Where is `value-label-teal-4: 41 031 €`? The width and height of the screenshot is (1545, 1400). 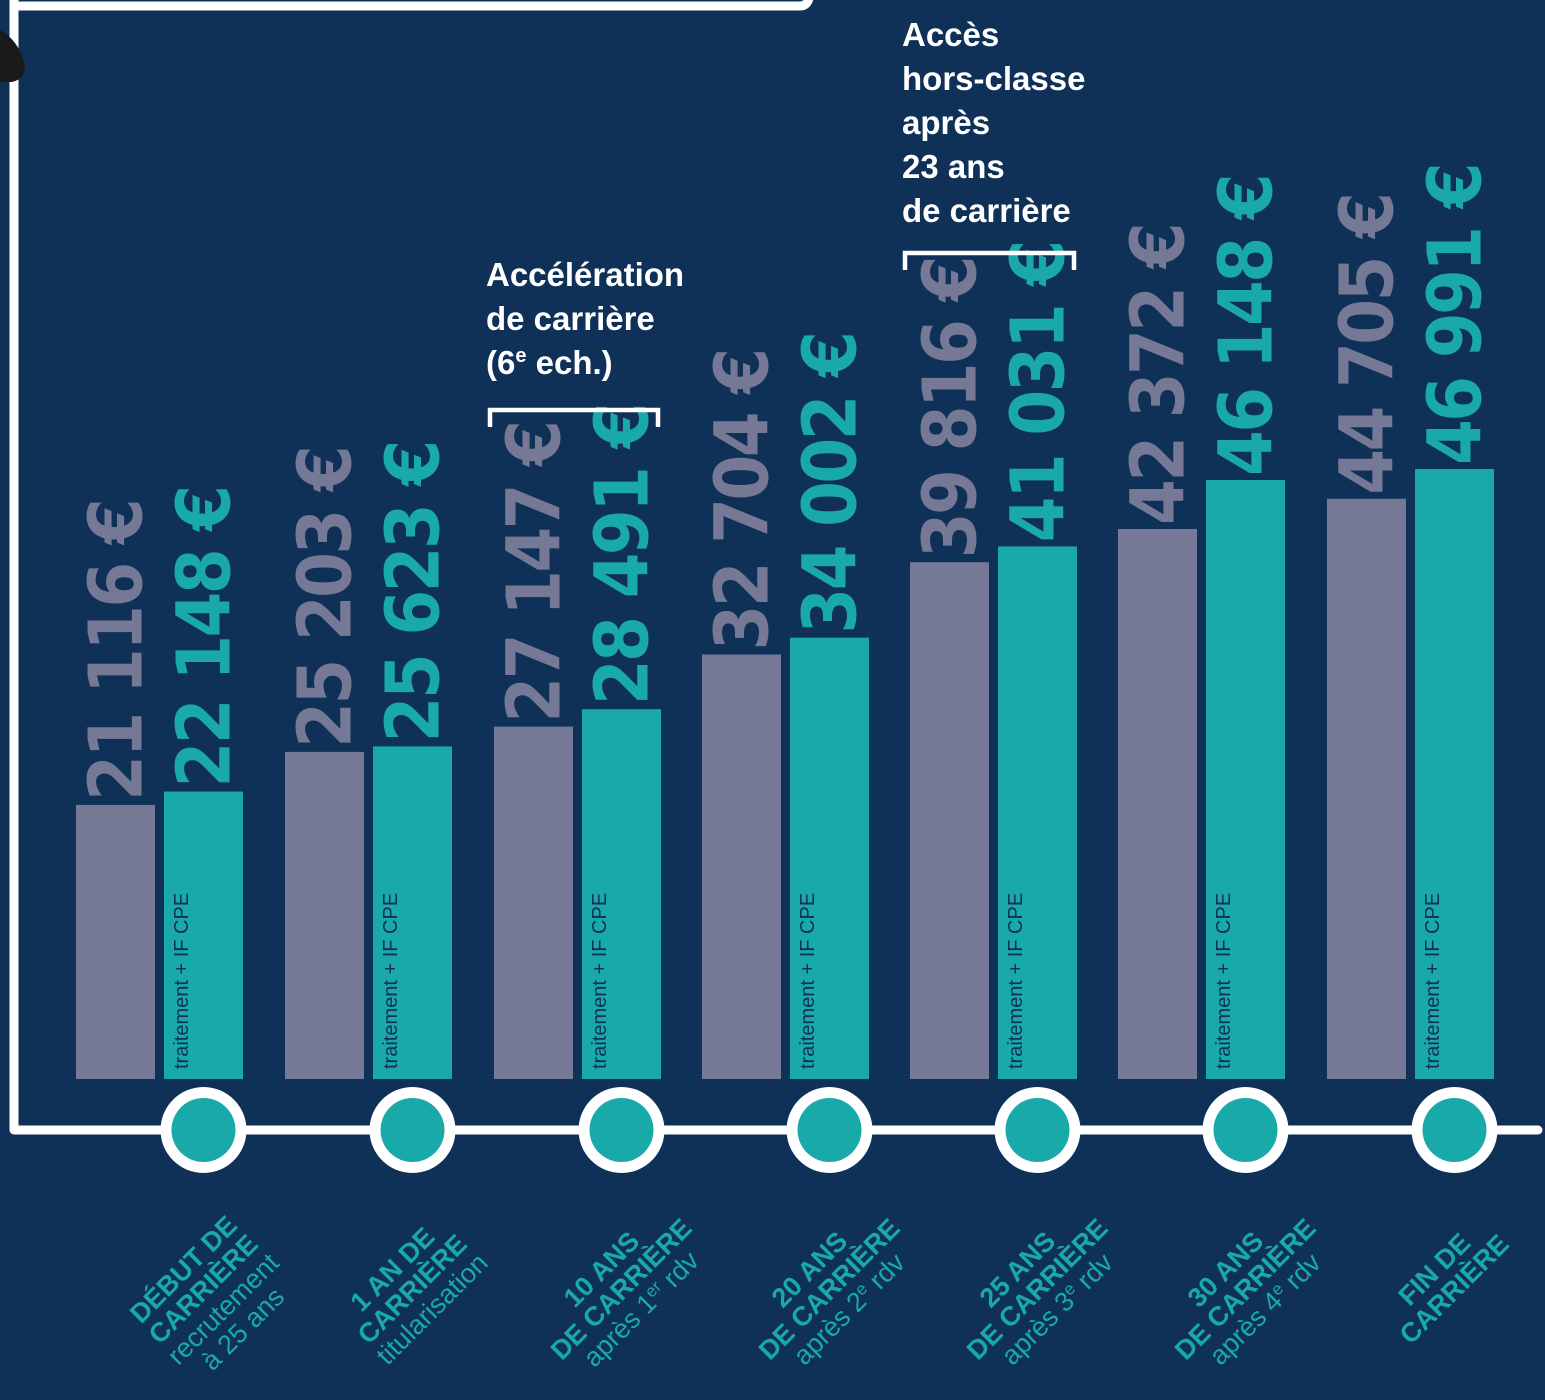 value-label-teal-4: 41 031 € is located at coordinates (1039, 392).